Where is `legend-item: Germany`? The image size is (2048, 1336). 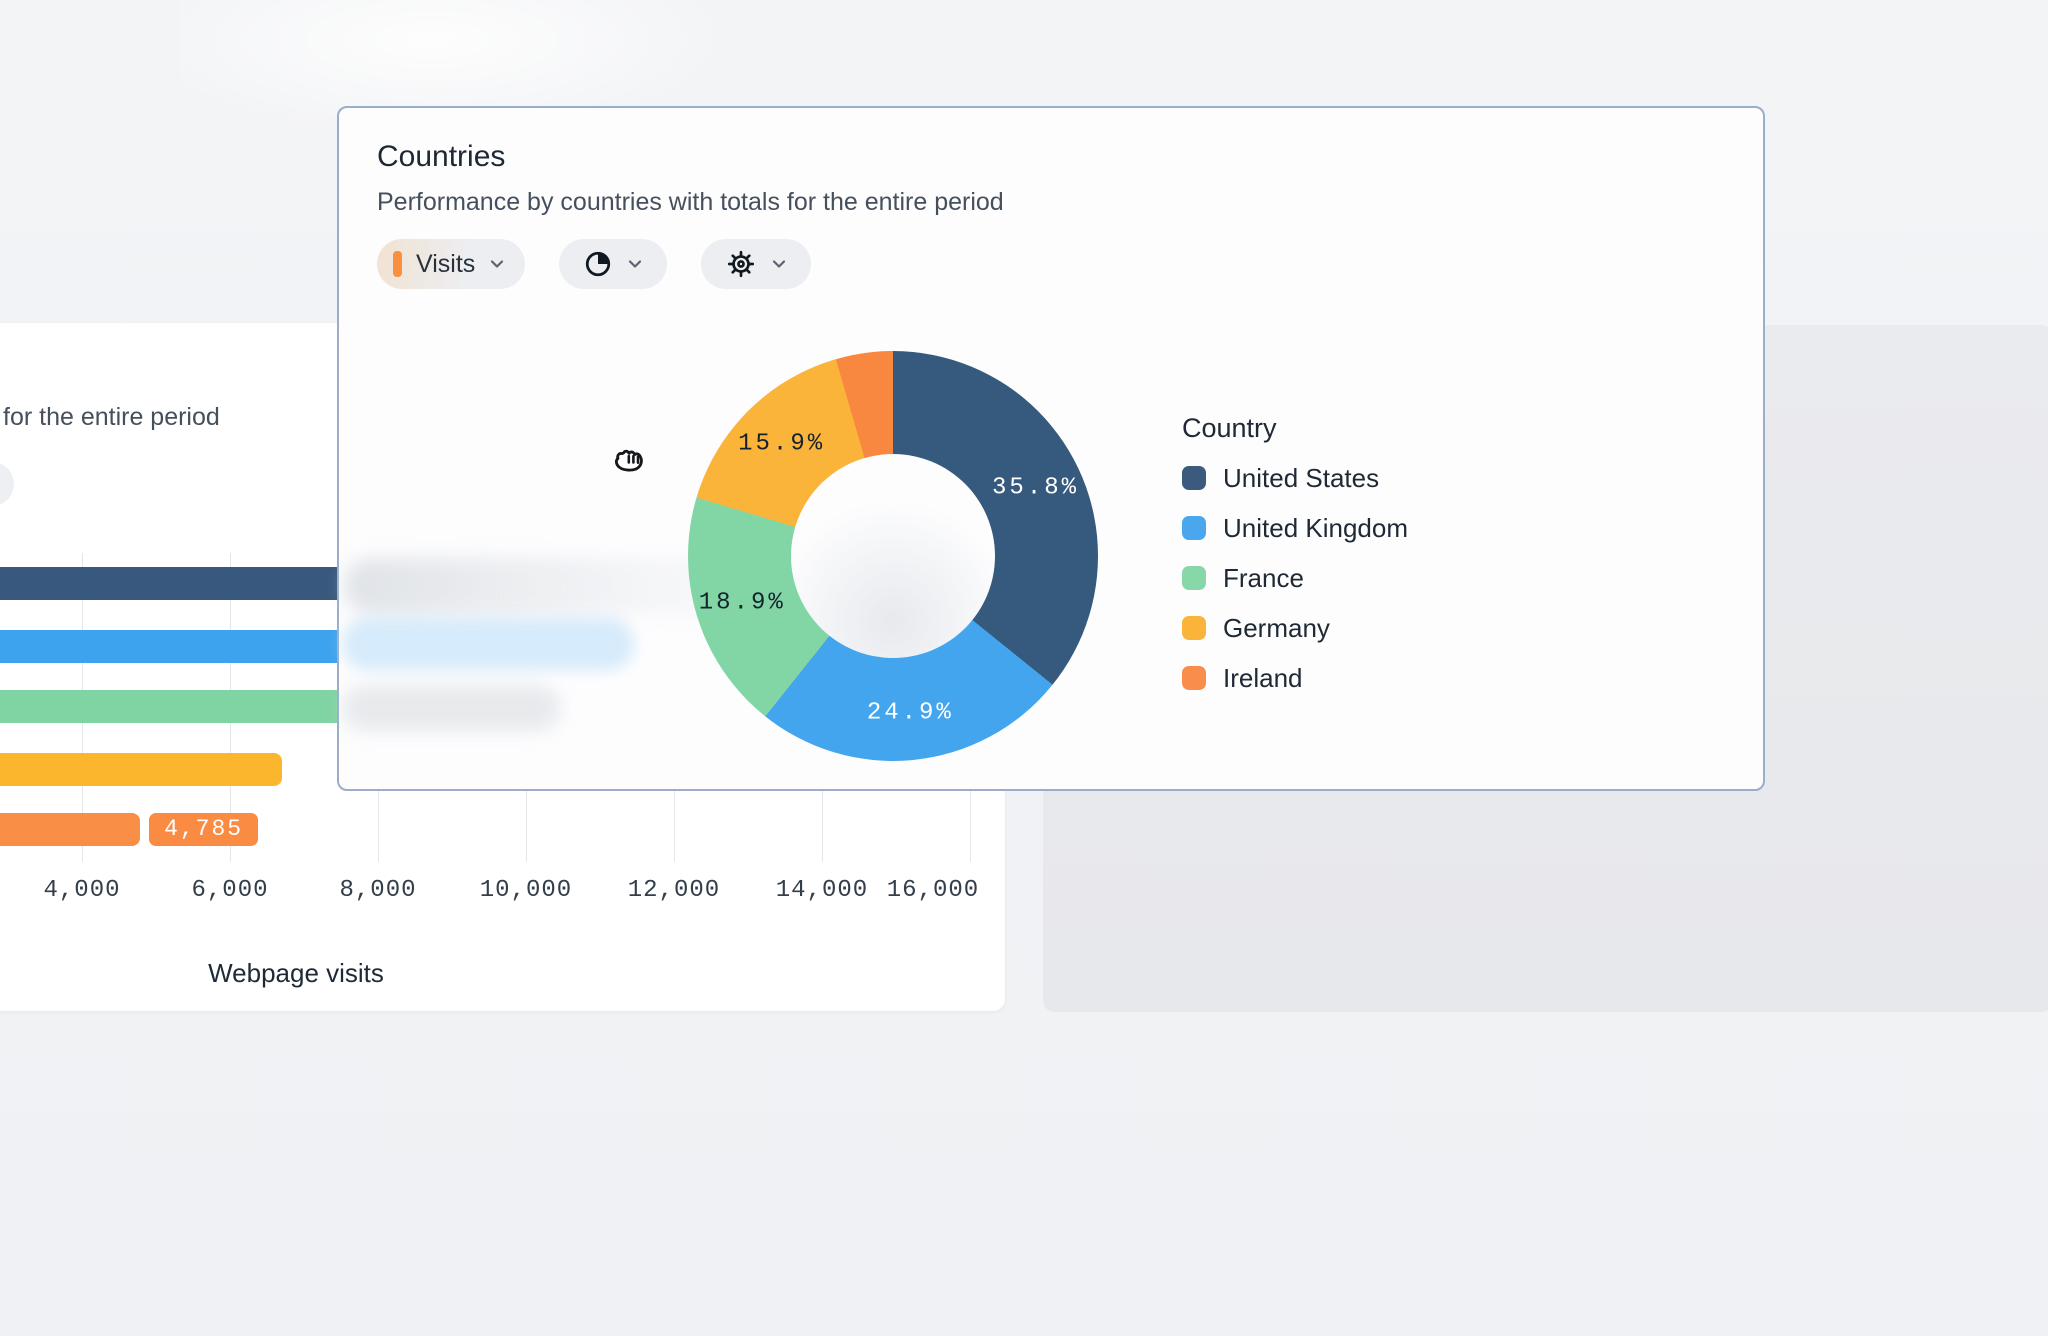 legend-item: Germany is located at coordinates (1295, 628).